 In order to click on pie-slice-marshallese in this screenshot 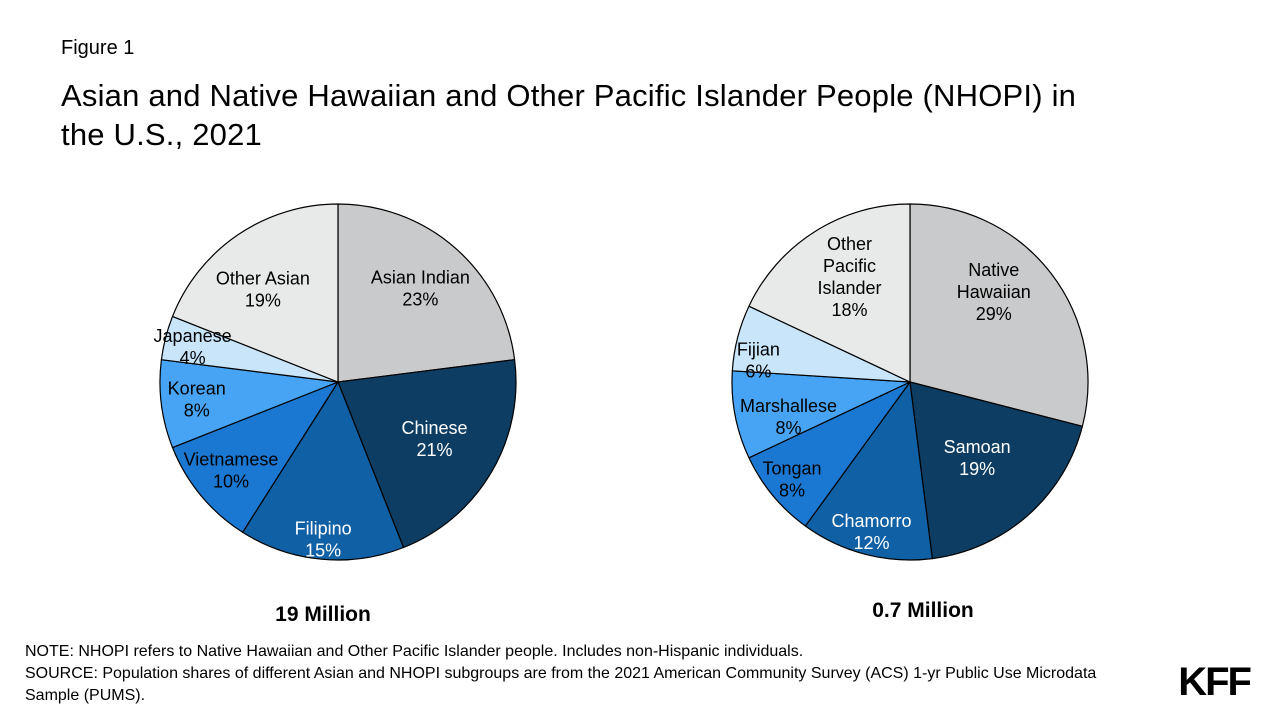, I will do `click(821, 414)`.